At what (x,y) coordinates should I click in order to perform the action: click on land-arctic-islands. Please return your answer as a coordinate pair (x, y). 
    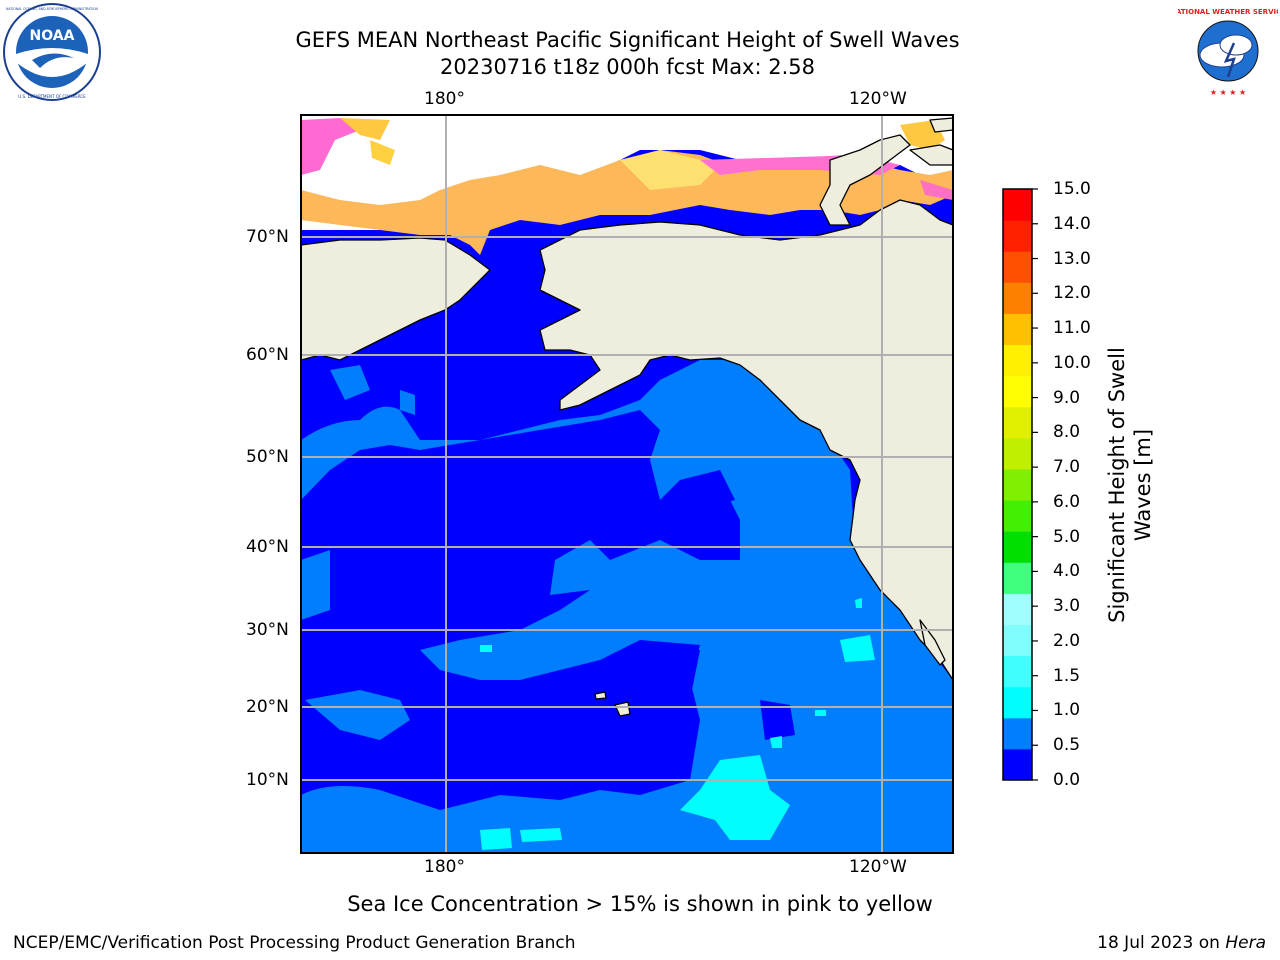
    Looking at the image, I should click on (865, 180).